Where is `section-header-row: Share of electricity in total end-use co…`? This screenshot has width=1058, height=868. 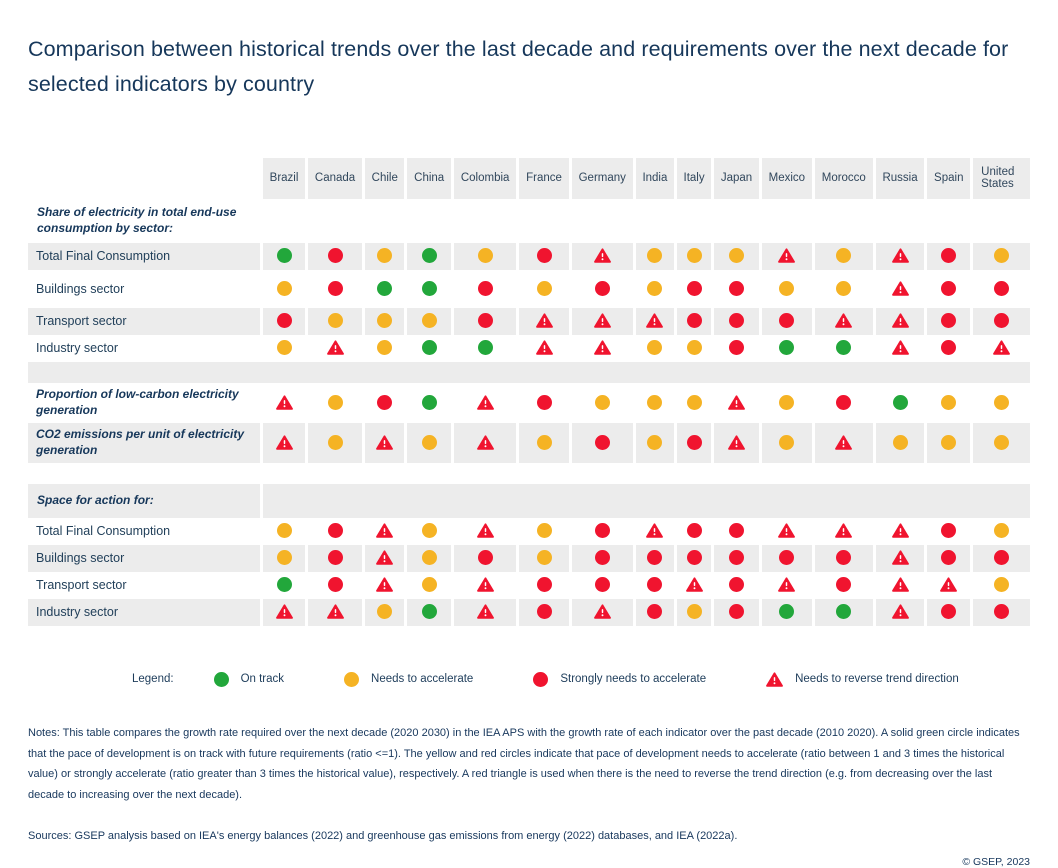 section-header-row: Share of electricity in total end-use co… is located at coordinates (529, 220).